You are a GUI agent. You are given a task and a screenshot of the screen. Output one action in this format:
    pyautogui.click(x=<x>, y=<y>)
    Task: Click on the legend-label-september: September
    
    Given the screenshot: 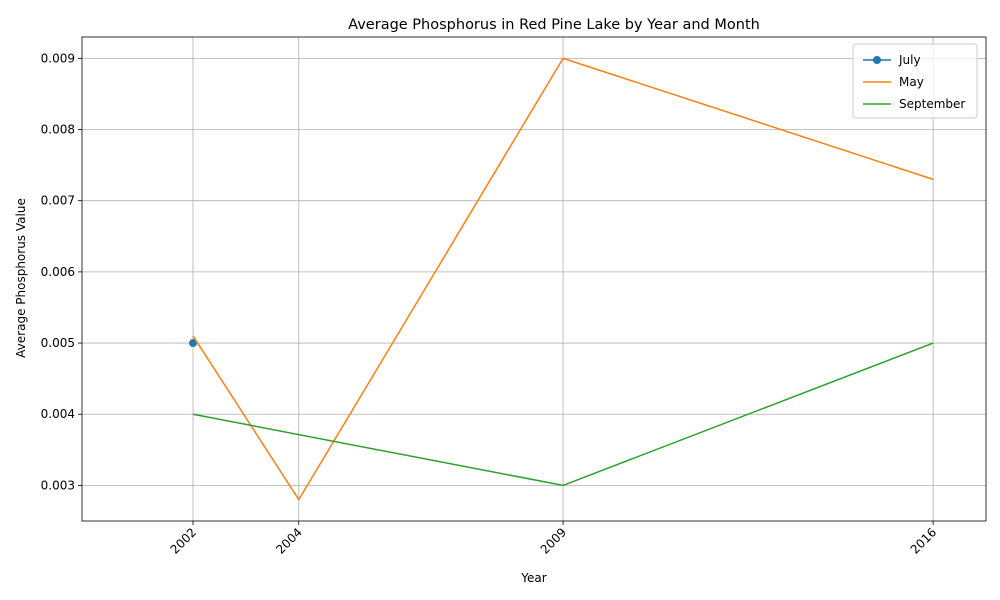 What is the action you would take?
    pyautogui.click(x=932, y=104)
    